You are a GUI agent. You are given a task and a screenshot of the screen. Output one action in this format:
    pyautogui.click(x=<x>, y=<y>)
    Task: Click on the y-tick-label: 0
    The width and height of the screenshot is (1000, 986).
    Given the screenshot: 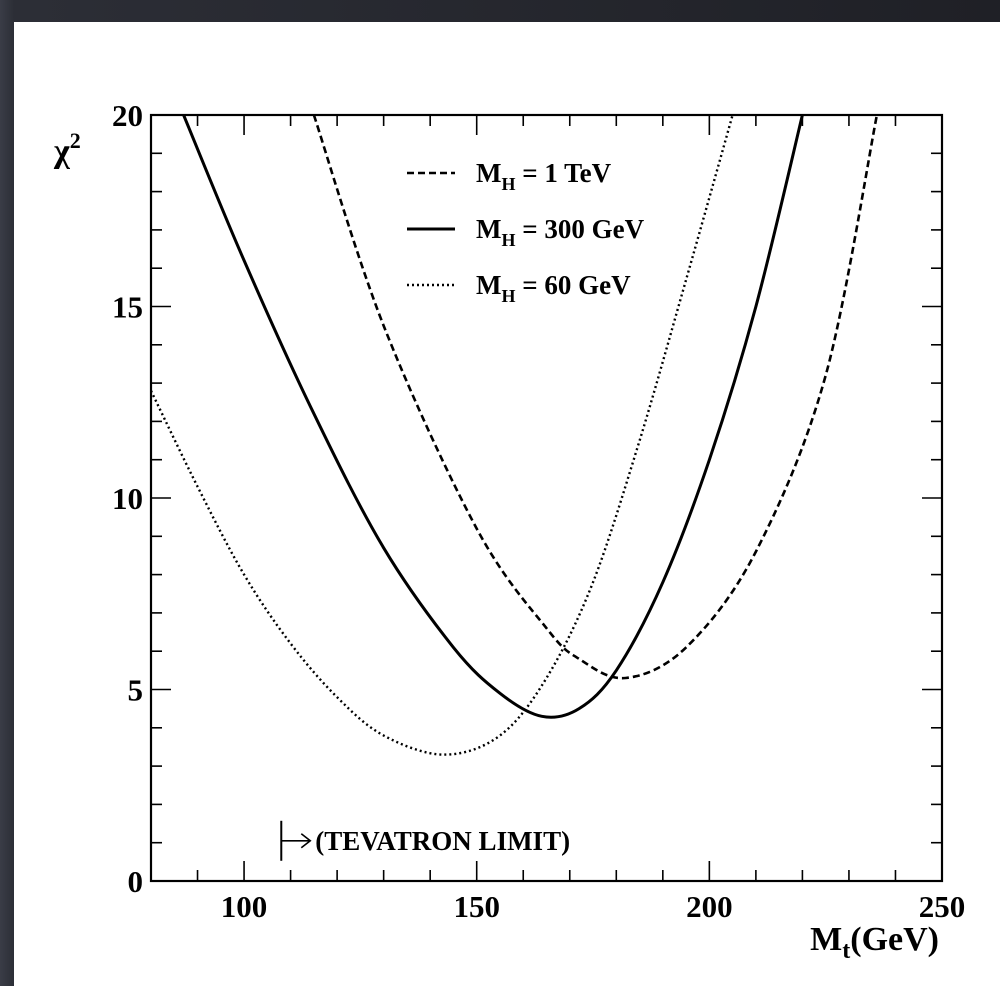 What is the action you would take?
    pyautogui.click(x=136, y=881)
    